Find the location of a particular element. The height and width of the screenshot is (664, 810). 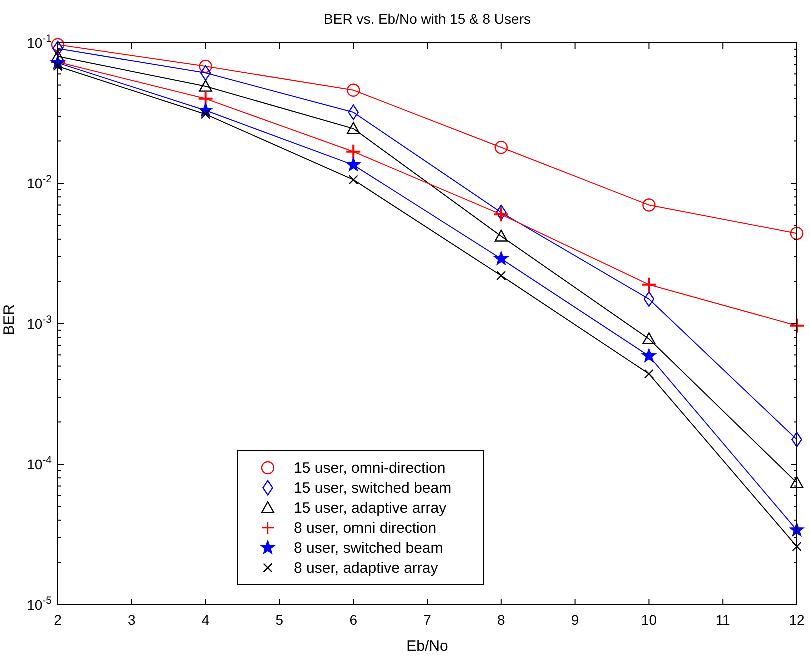

y-tick-label: 10$^{-3}$ is located at coordinates (39, 323).